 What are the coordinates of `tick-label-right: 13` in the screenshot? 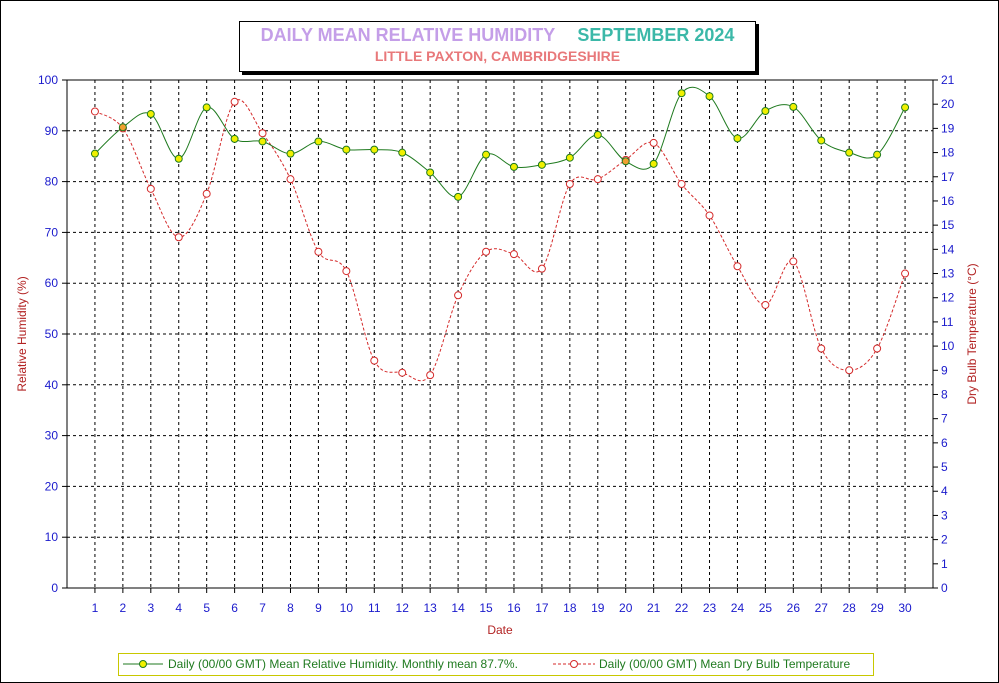 It's located at (948, 274).